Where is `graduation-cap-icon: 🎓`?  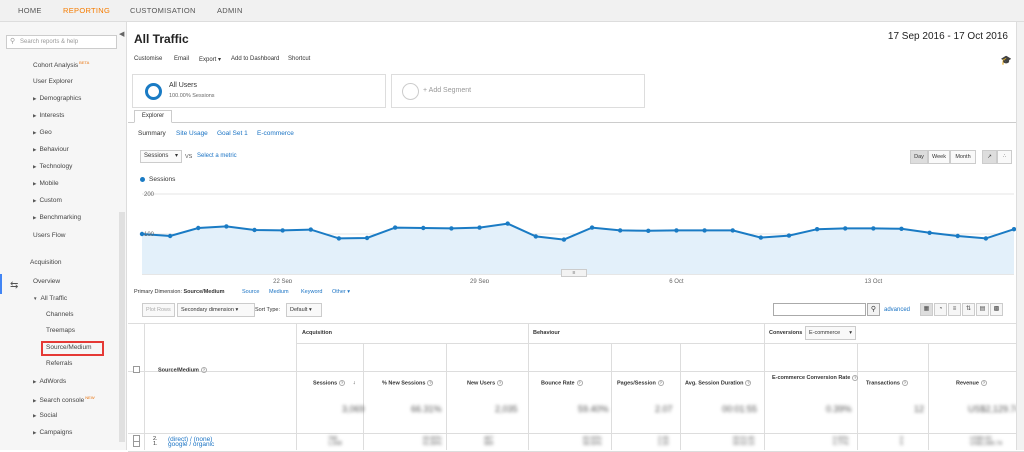
graduation-cap-icon: 🎓 is located at coordinates (1006, 60).